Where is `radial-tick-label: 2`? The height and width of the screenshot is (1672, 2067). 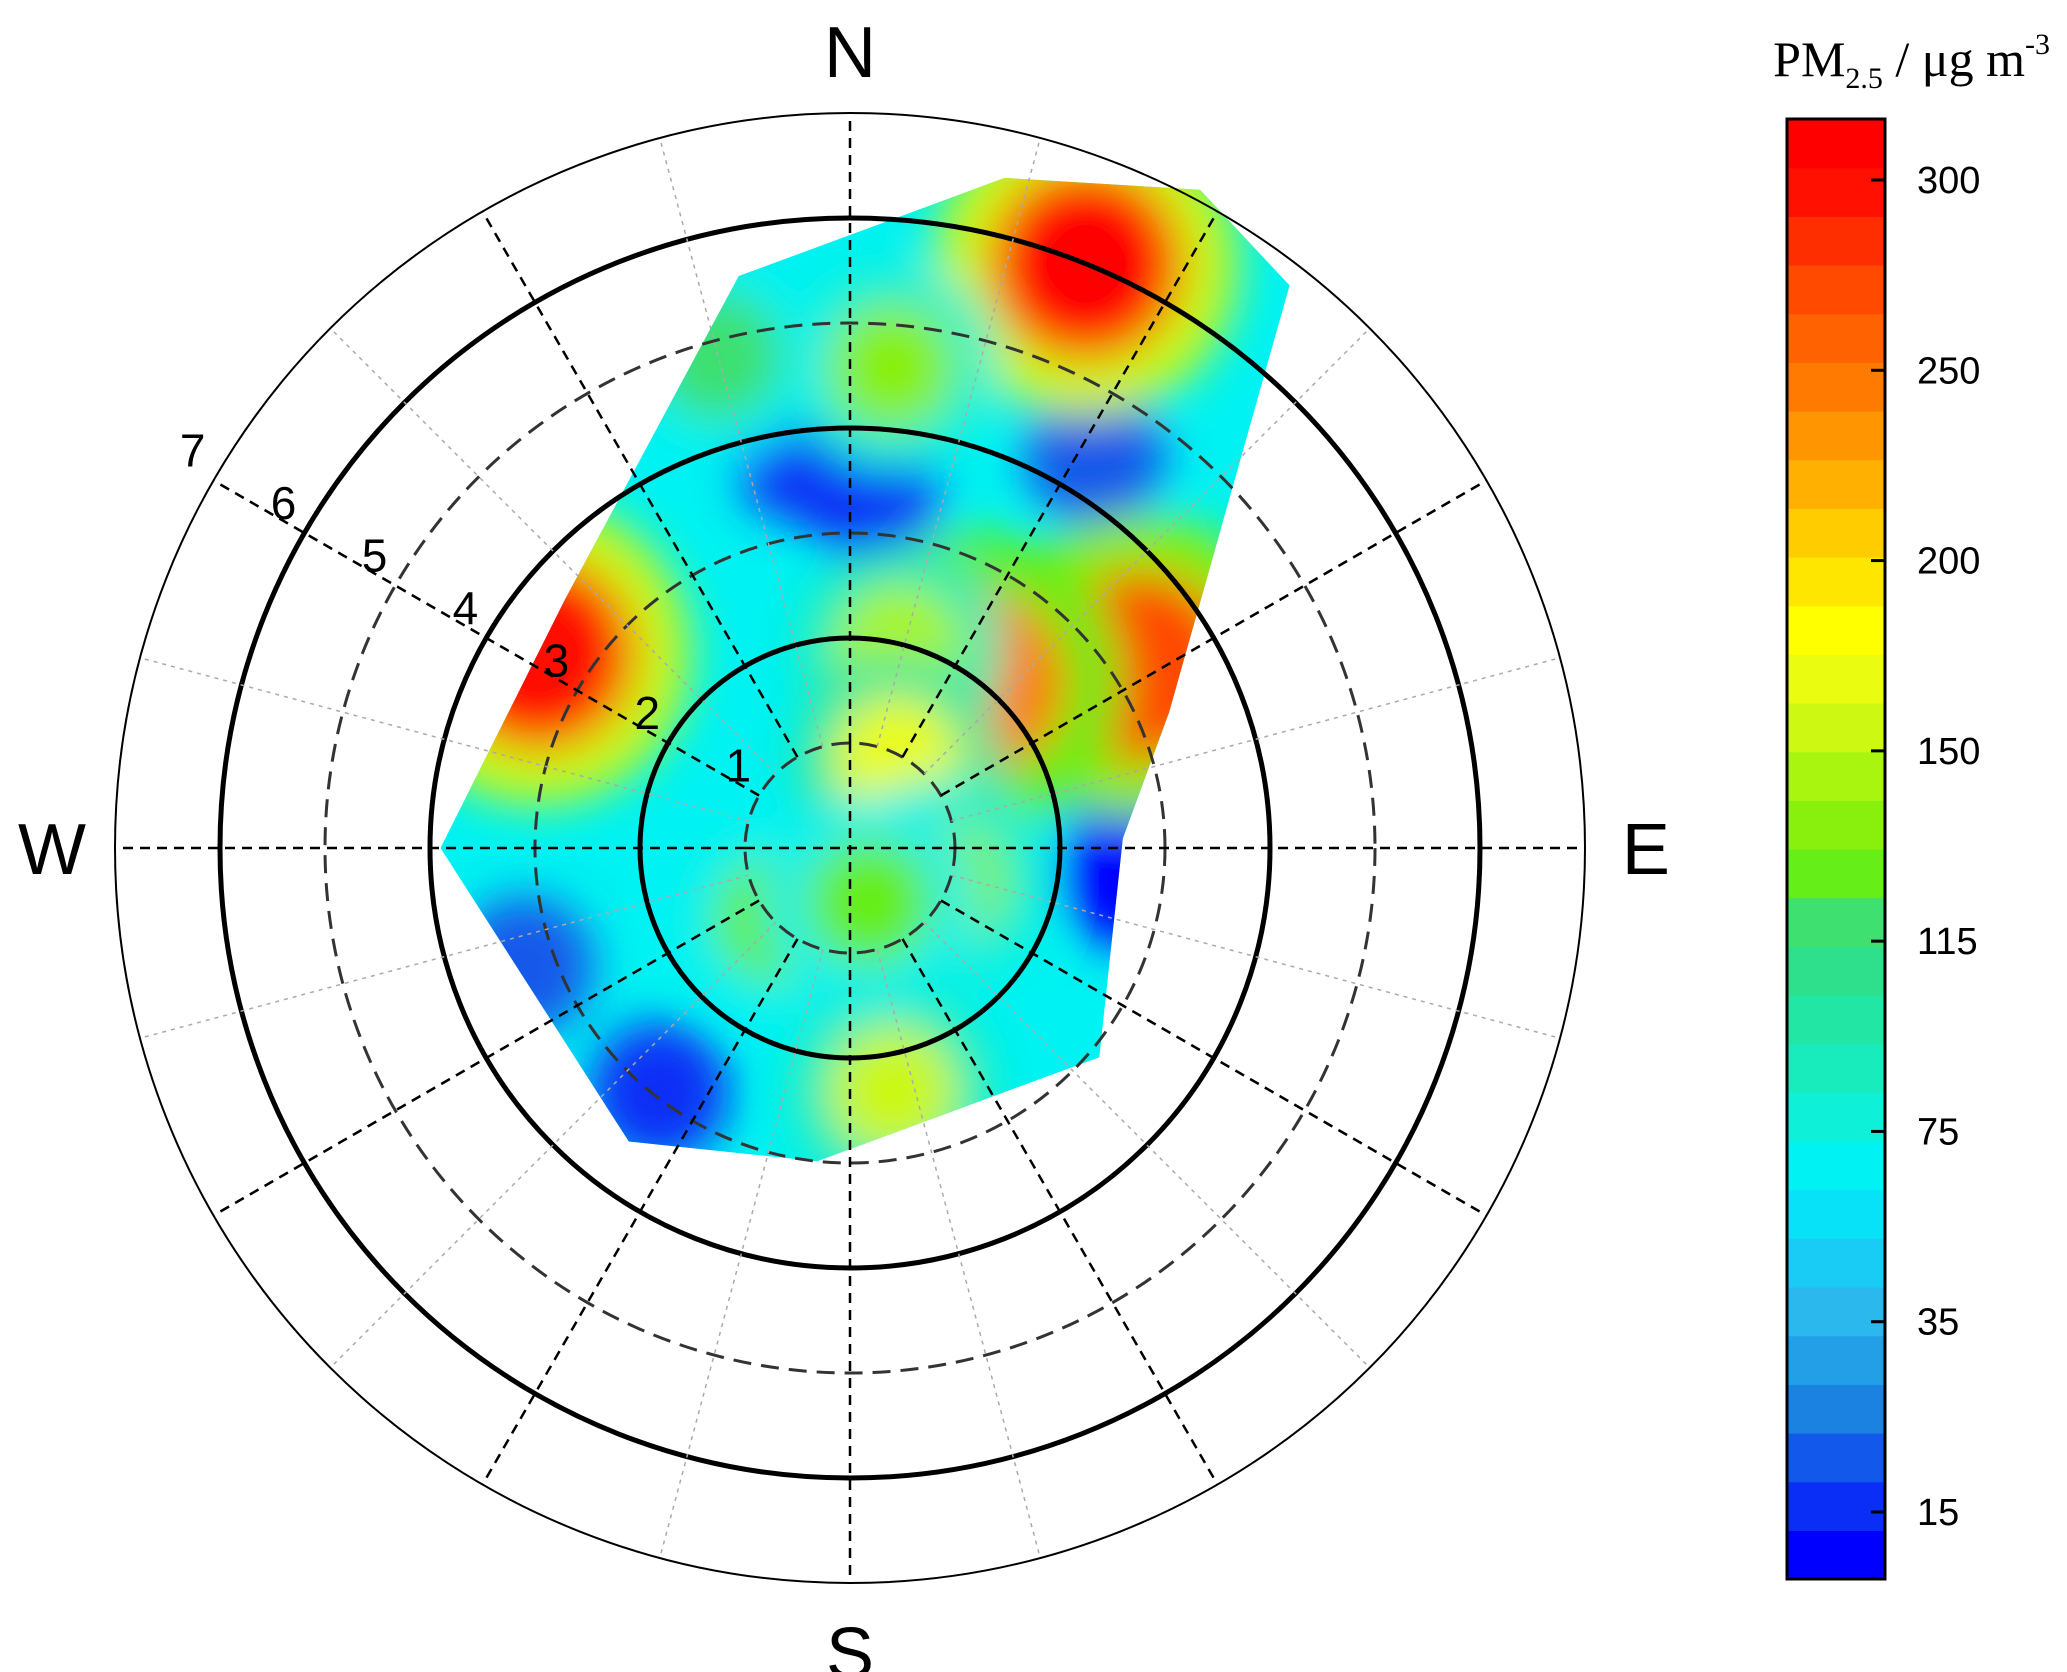 radial-tick-label: 2 is located at coordinates (648, 713).